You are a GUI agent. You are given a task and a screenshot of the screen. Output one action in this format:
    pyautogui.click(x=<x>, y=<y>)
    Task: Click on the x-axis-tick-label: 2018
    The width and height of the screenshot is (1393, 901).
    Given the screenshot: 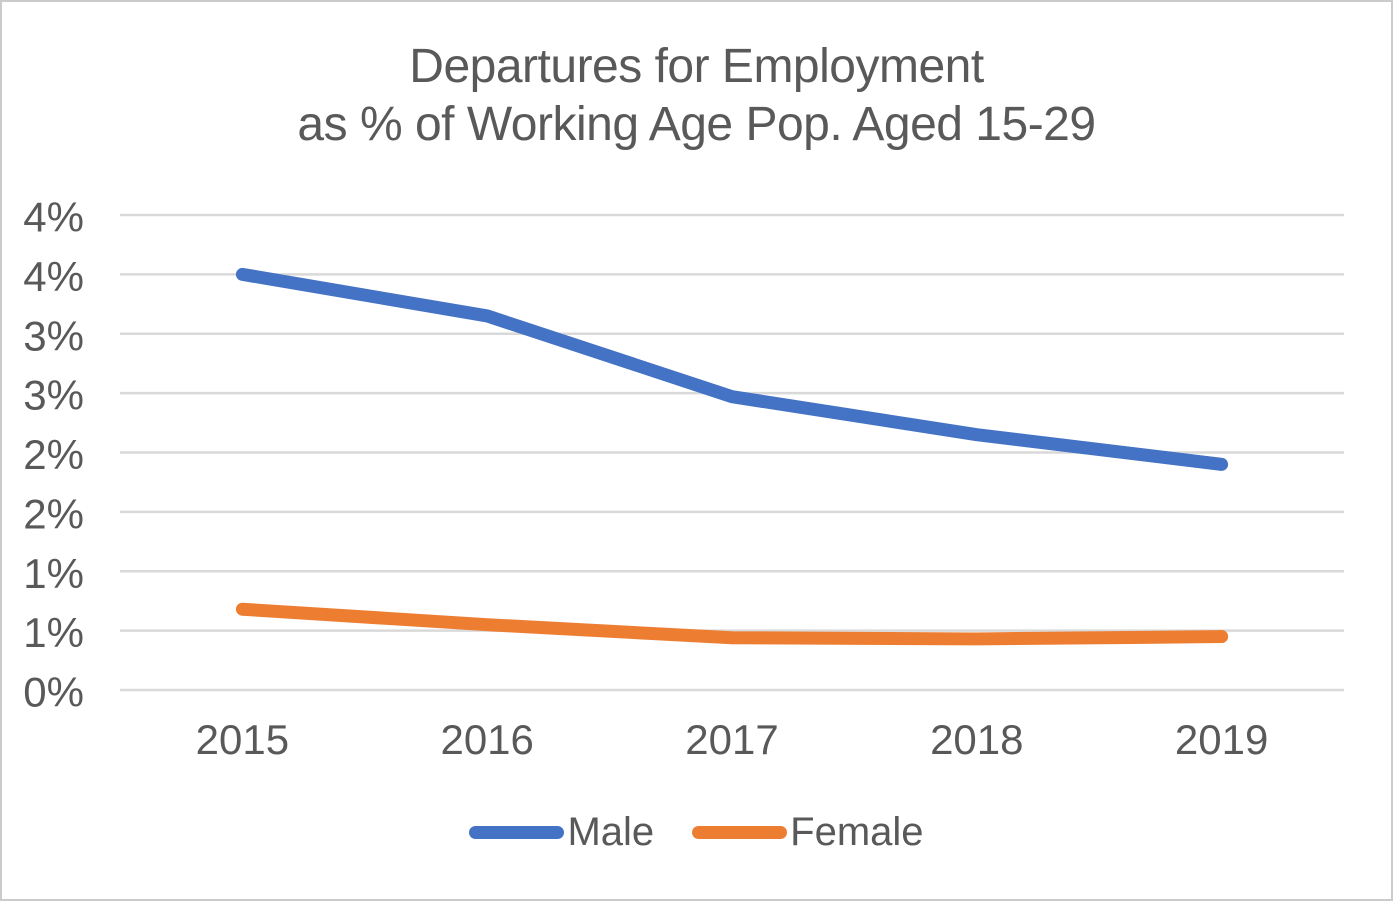 What is the action you would take?
    pyautogui.click(x=976, y=739)
    